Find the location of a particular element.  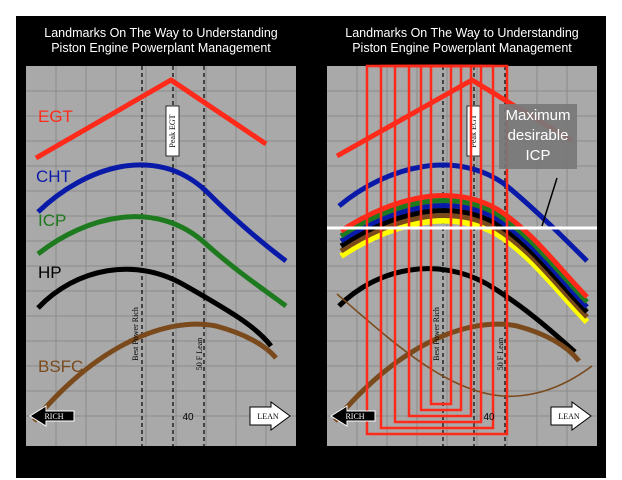

callout-pointer is located at coordinates (549, 202).